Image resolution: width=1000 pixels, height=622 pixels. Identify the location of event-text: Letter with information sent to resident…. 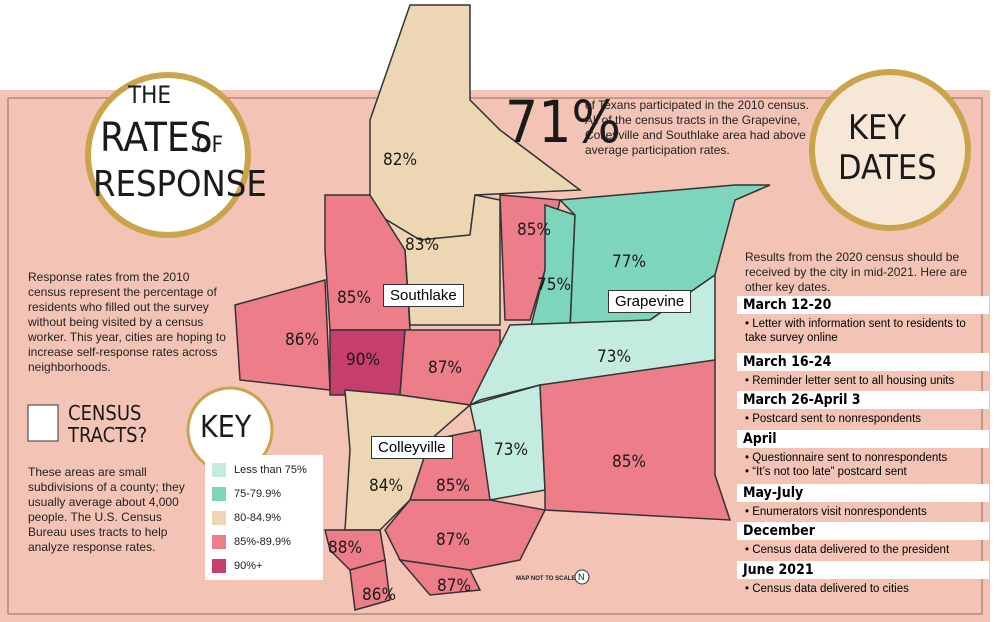
(855, 331).